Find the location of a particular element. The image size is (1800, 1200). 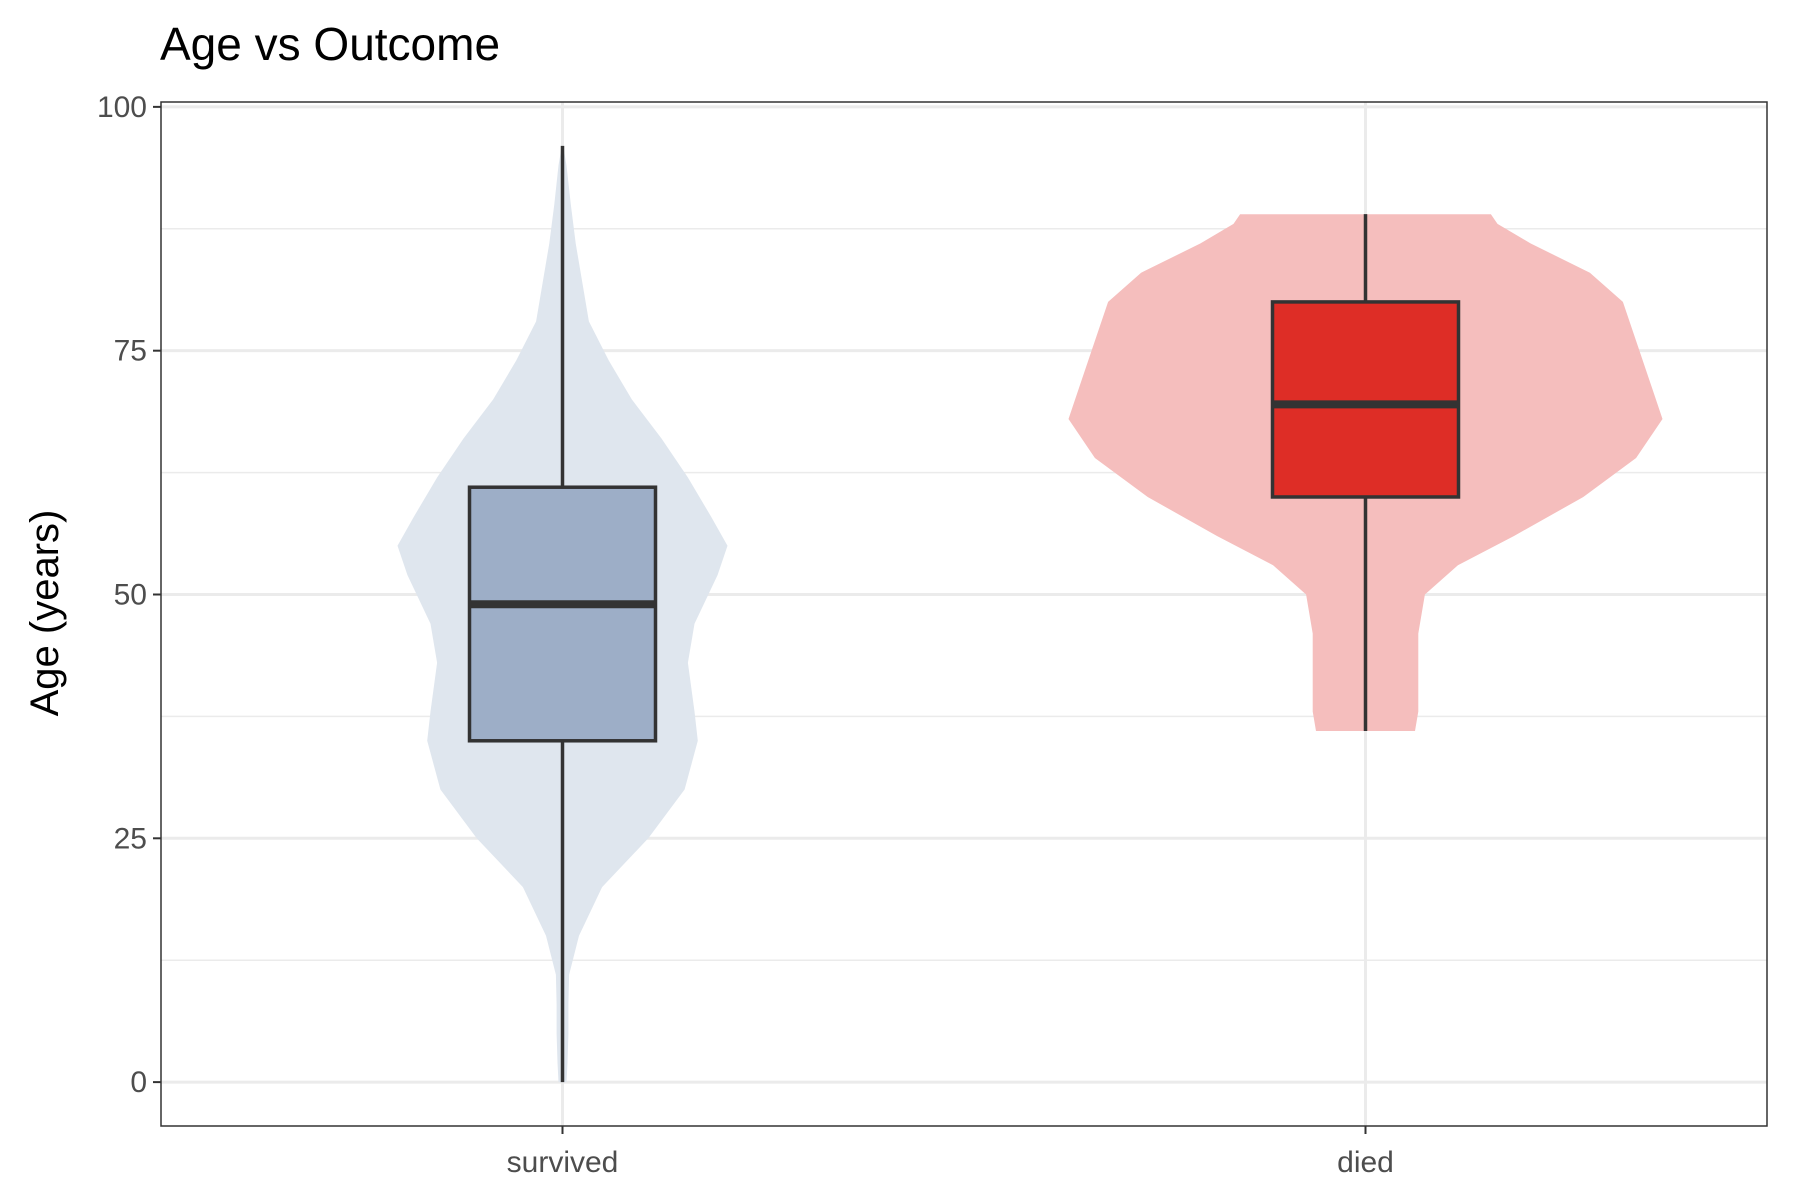

y-tick-label: 0 is located at coordinates (138, 1082).